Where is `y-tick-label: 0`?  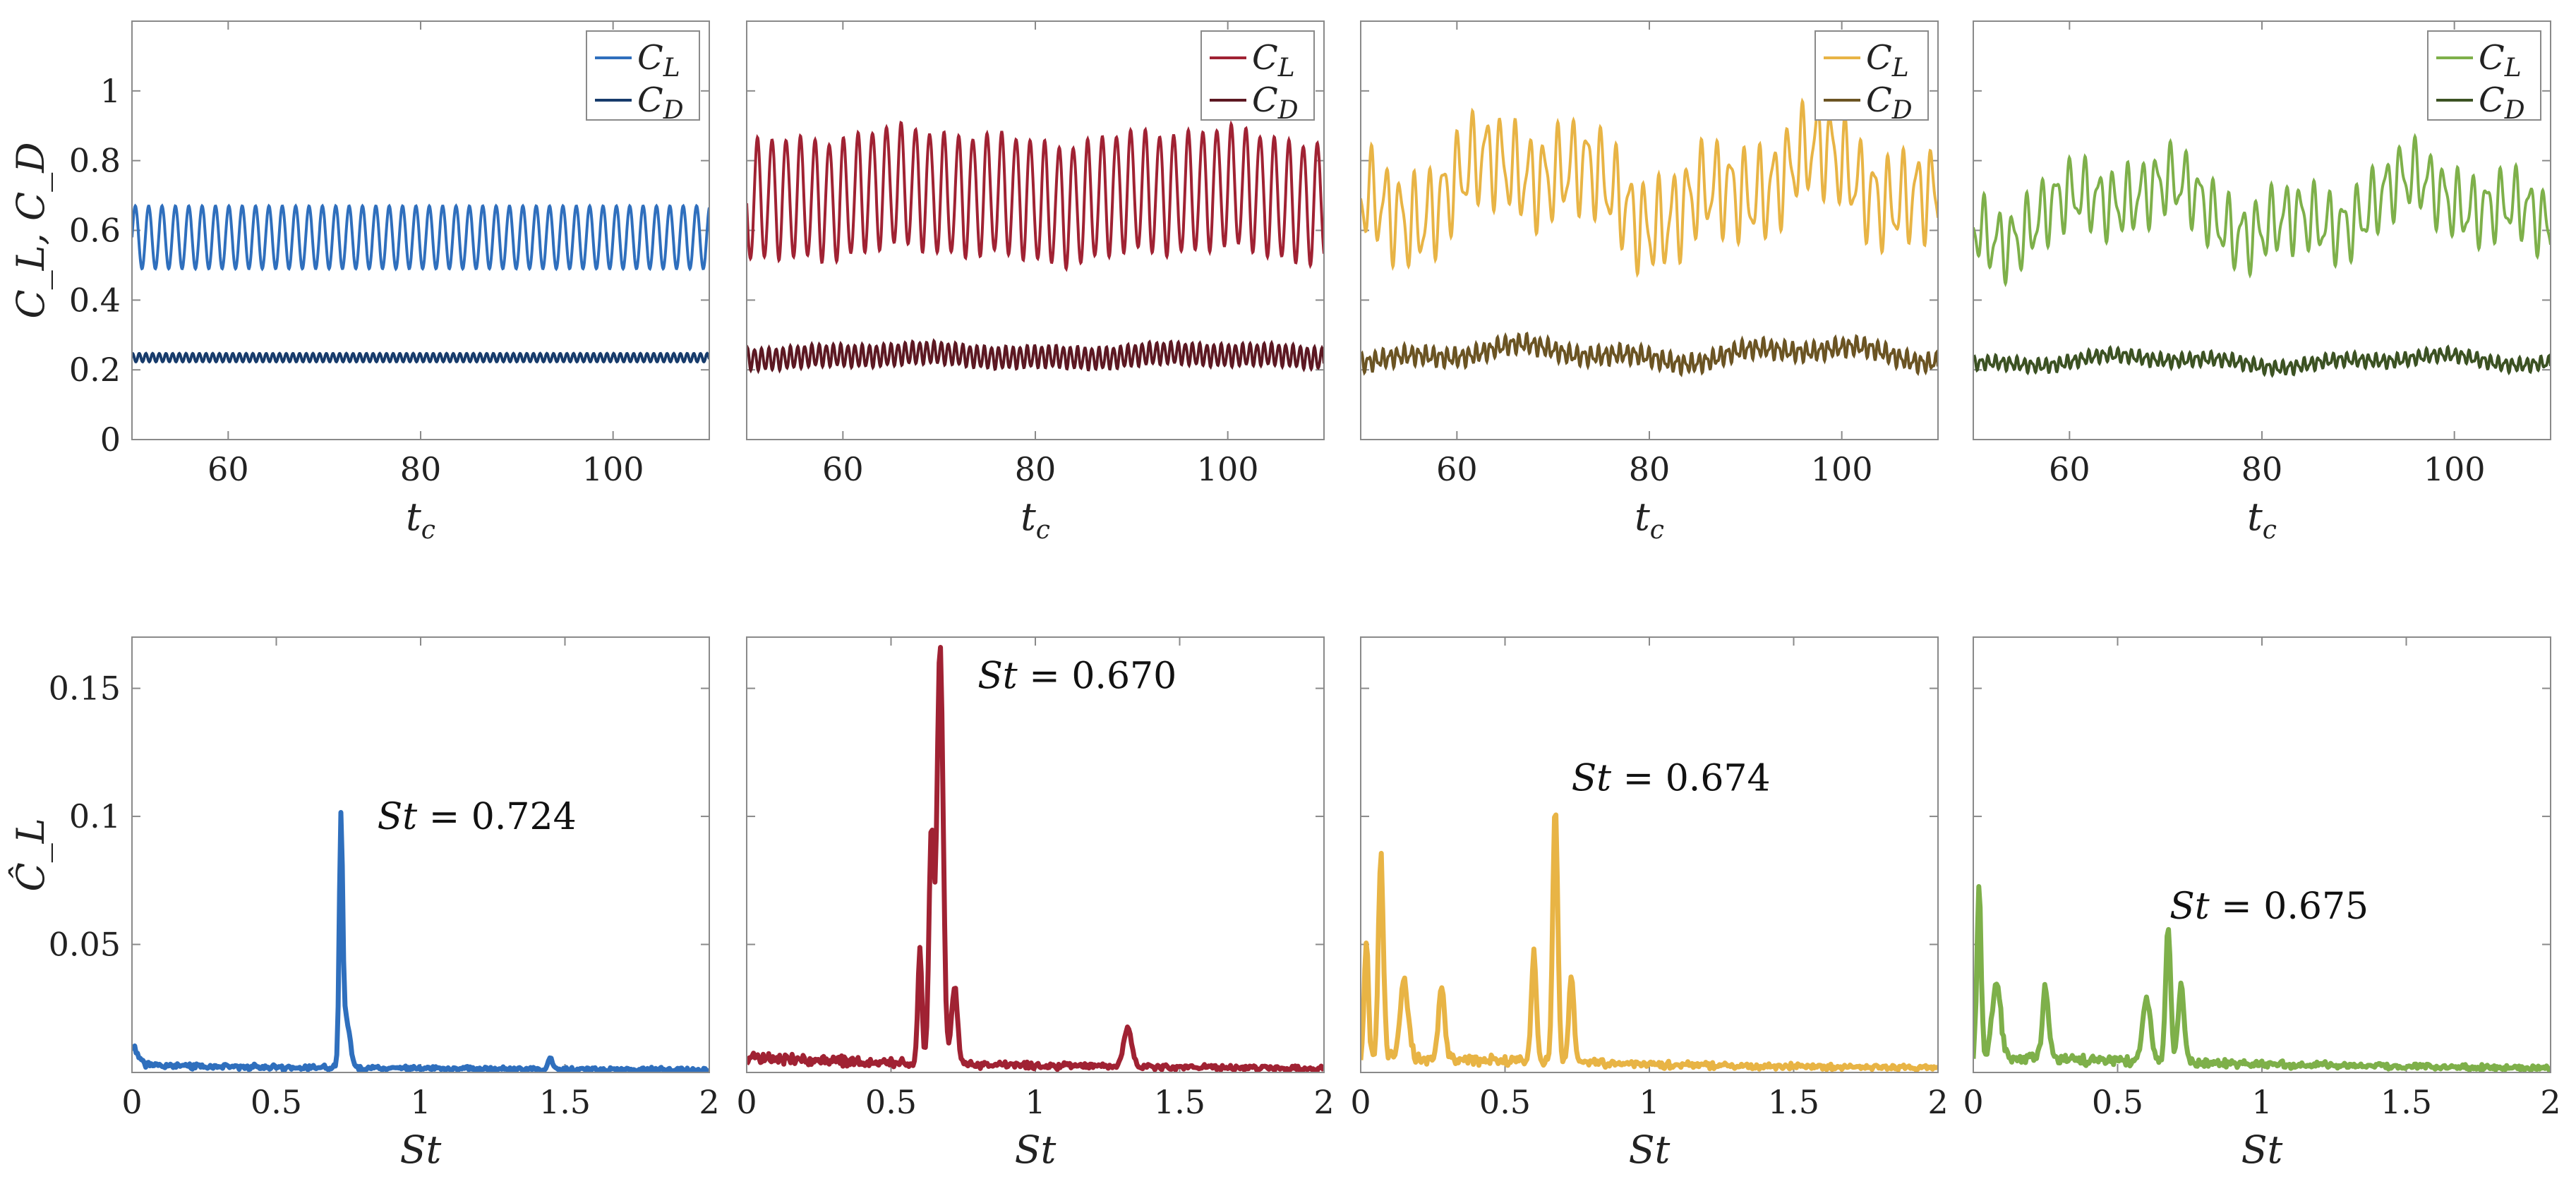
y-tick-label: 0 is located at coordinates (110, 440).